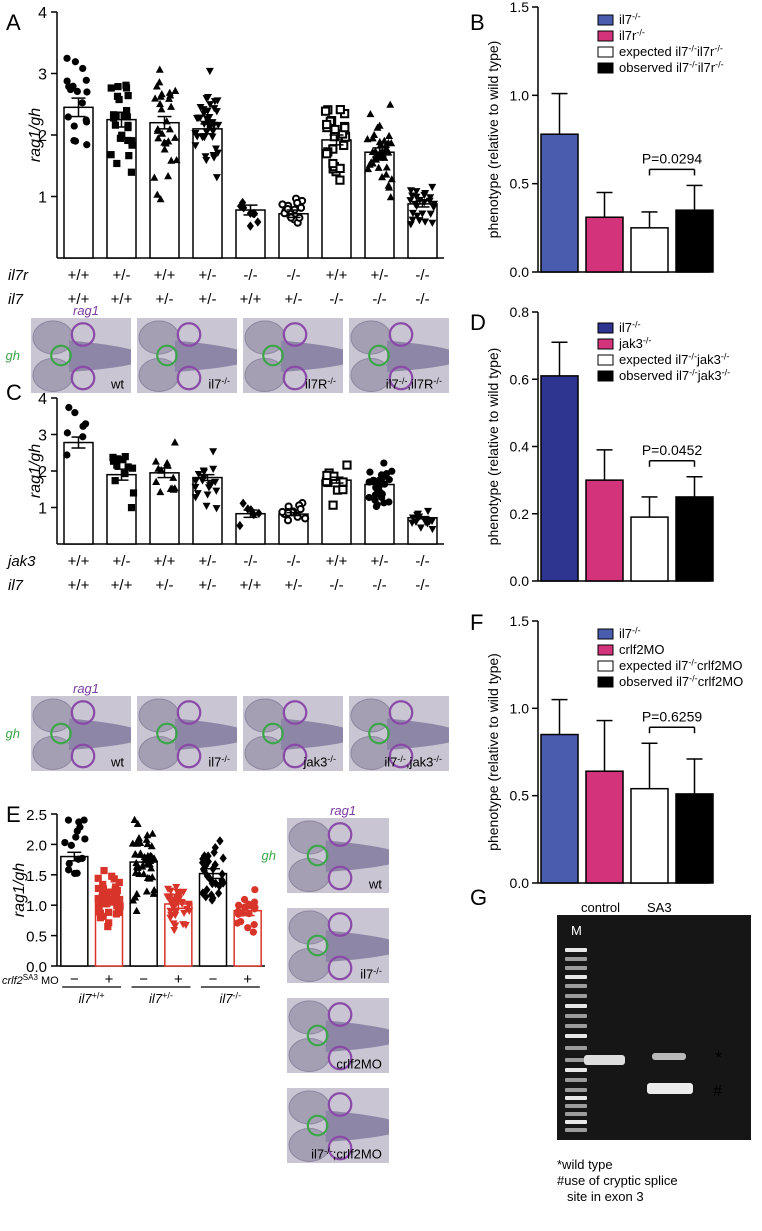 This screenshot has width=762, height=1231. I want to click on y-tick-label: 4, so click(42, 399).